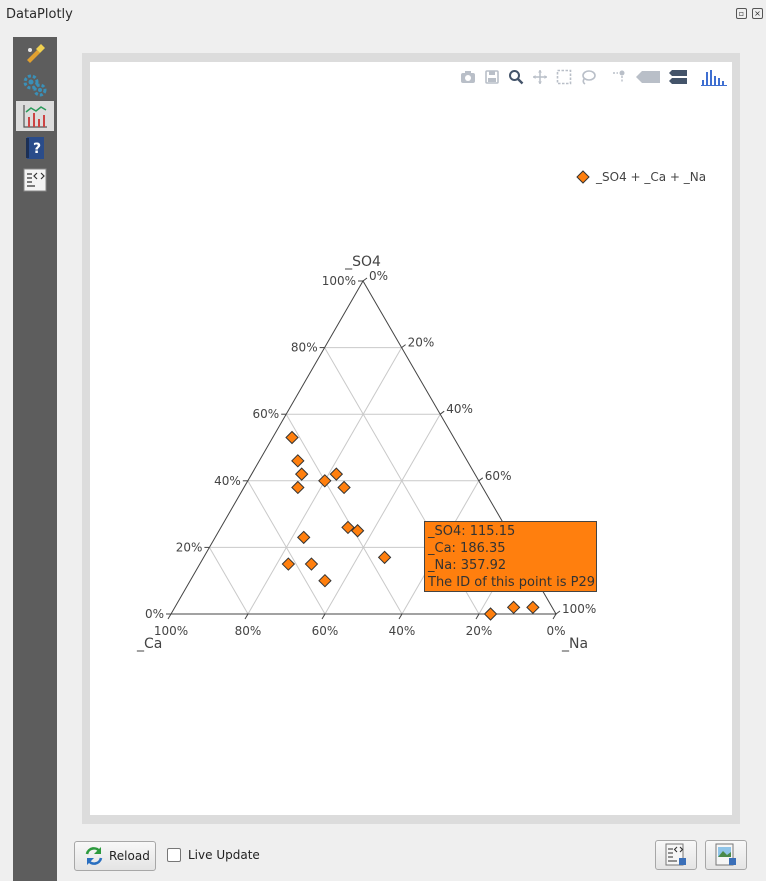  I want to click on tick-label-a: 40%, so click(227, 481).